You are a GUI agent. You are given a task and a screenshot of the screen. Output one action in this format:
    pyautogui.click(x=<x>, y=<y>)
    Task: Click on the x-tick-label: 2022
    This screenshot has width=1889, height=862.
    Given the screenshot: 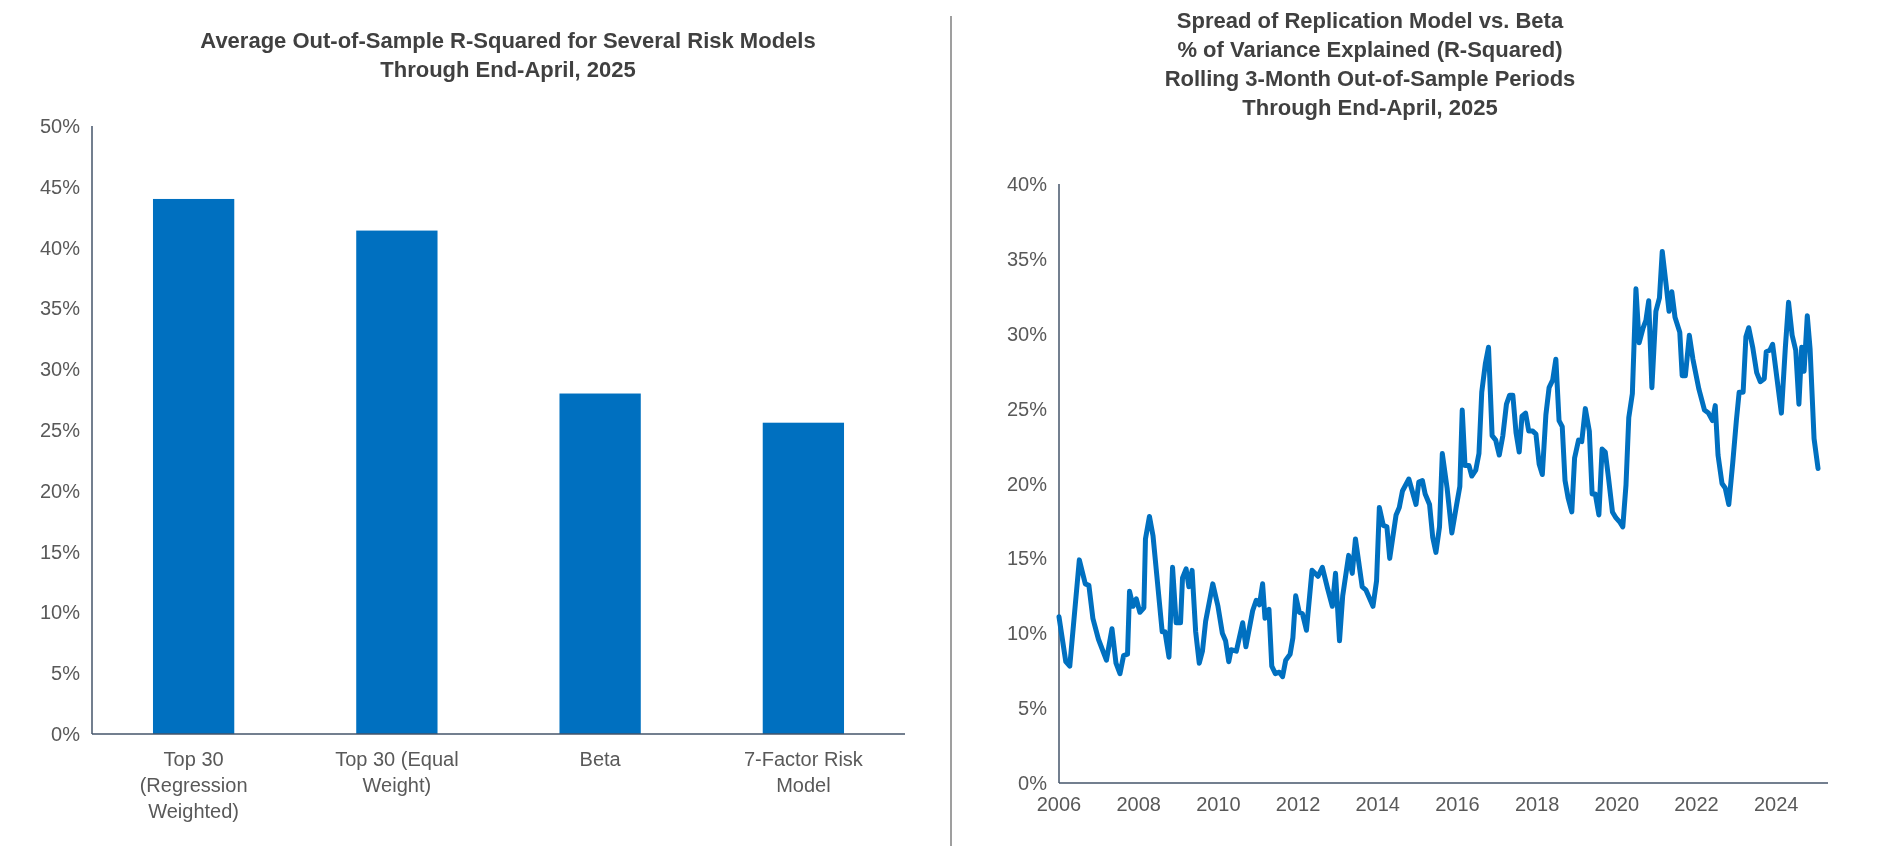 What is the action you would take?
    pyautogui.click(x=1696, y=804)
    